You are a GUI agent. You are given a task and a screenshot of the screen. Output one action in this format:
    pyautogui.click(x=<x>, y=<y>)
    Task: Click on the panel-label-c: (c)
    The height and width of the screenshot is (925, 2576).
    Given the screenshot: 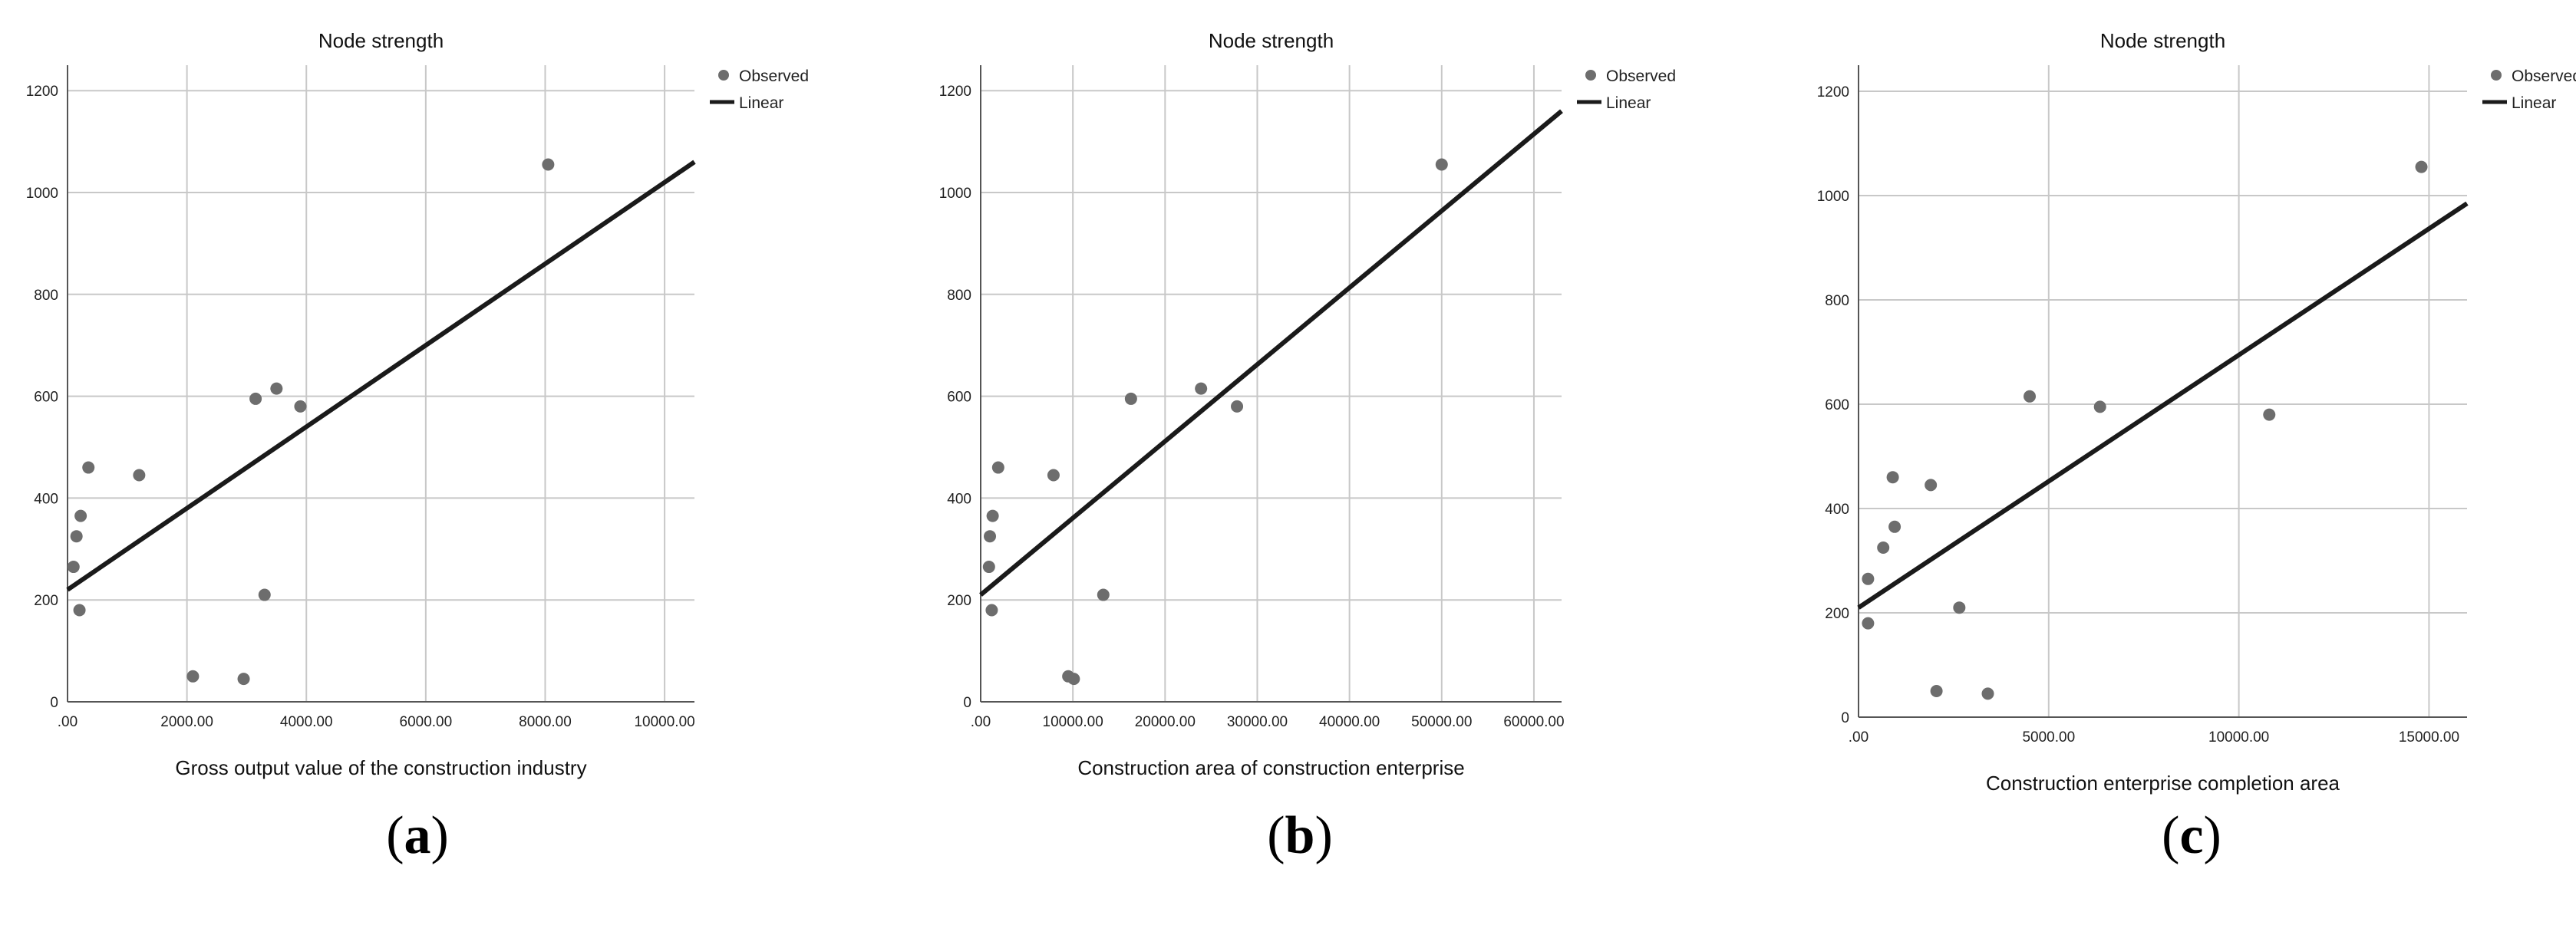 What is the action you would take?
    pyautogui.click(x=2191, y=835)
    